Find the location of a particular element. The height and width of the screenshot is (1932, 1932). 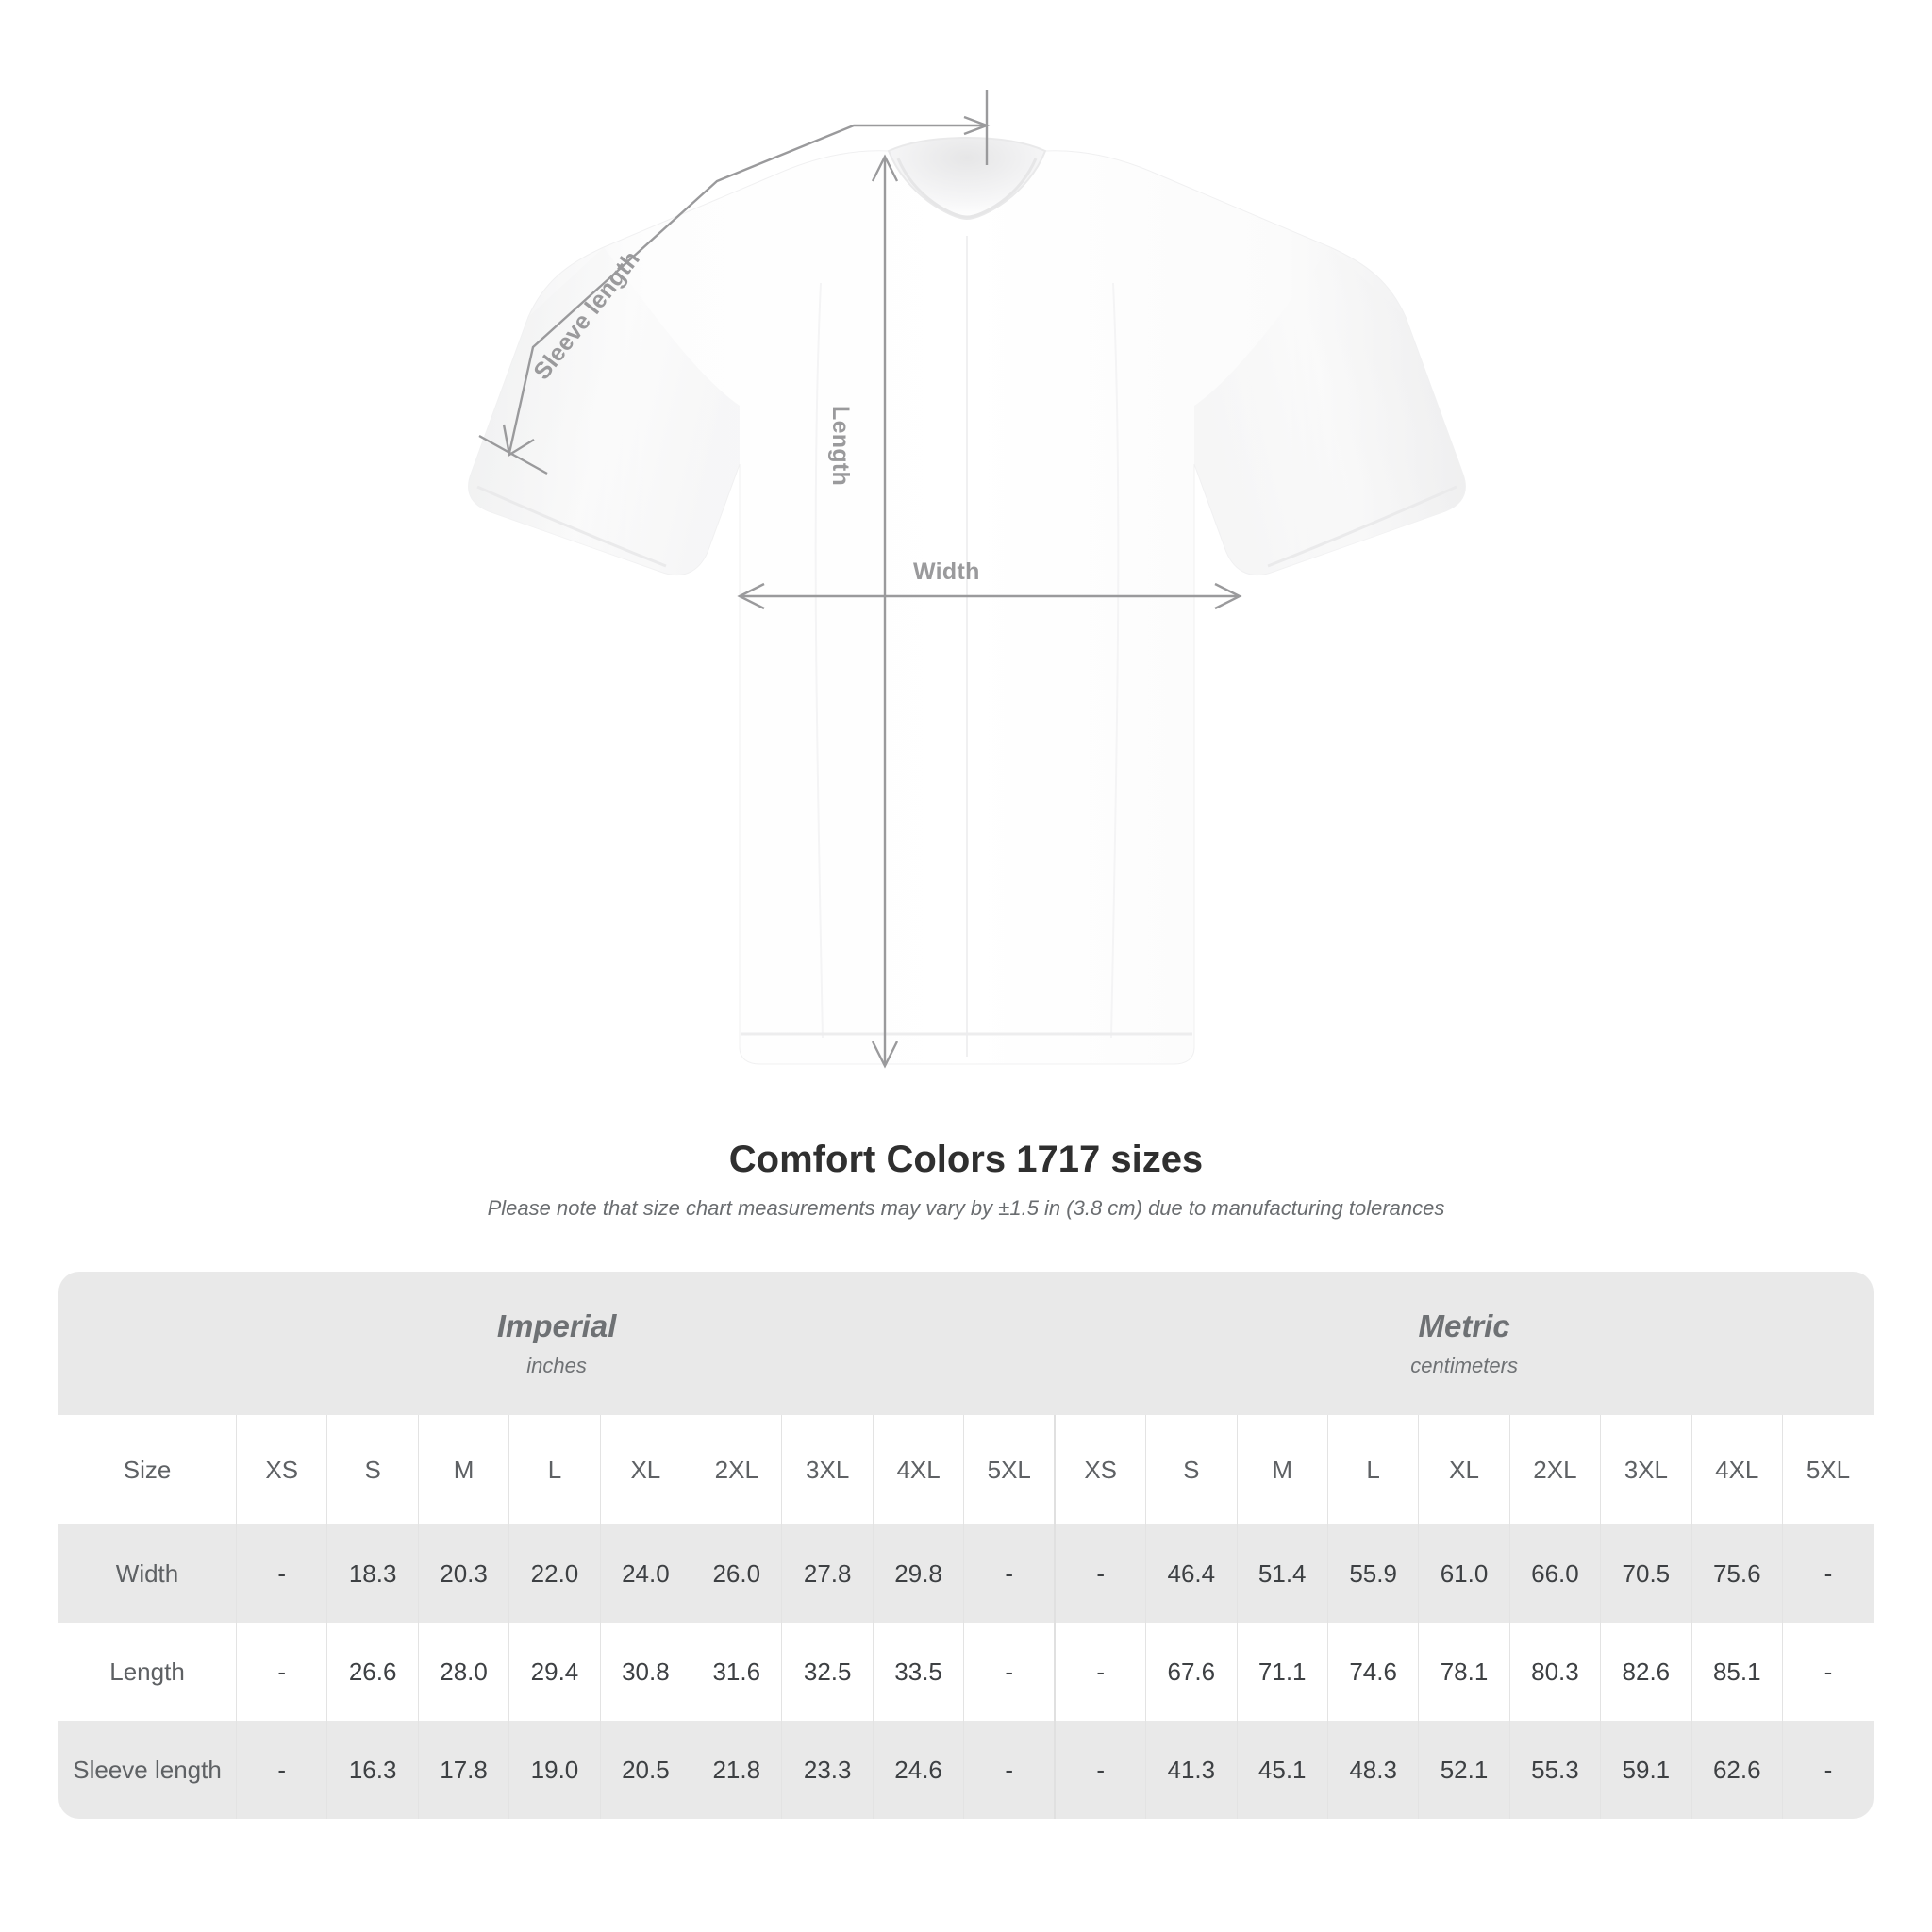

cell-imperial-l: 29.4 is located at coordinates (555, 1672).